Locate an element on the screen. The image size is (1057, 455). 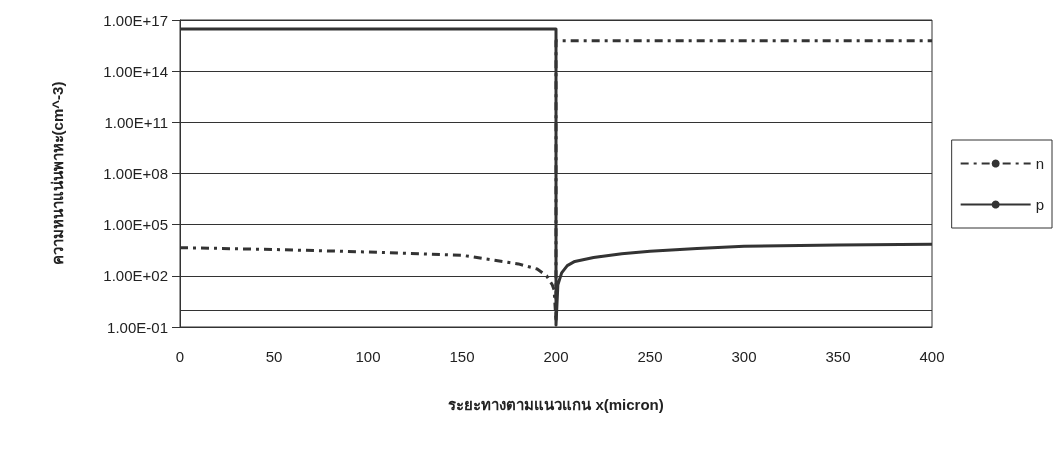
legend-label: n is located at coordinates (1039, 163).